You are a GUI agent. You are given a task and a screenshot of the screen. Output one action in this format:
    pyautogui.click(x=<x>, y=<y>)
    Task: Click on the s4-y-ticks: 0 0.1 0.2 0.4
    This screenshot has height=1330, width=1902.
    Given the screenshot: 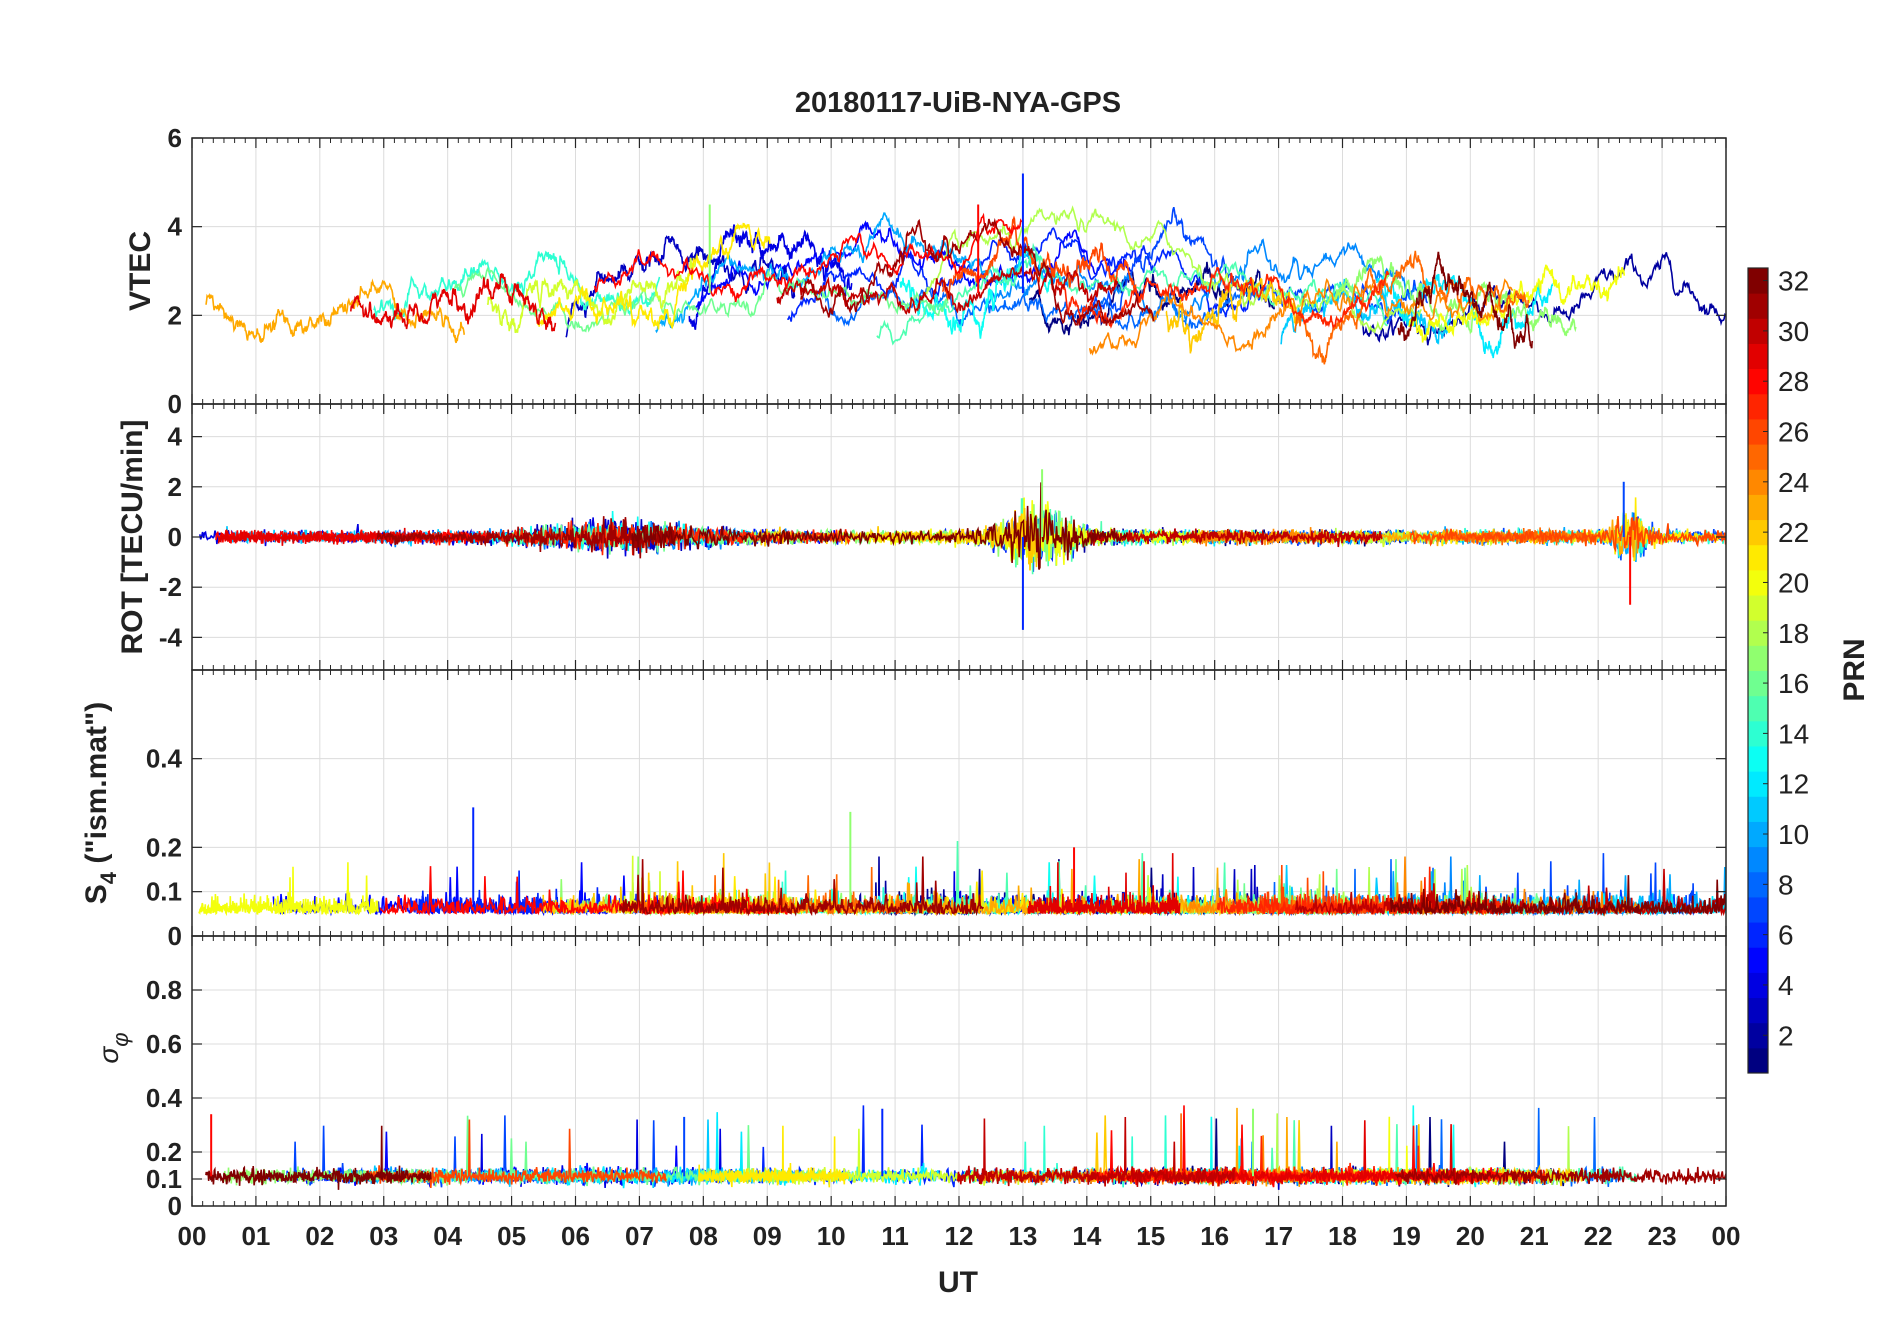 What is the action you would take?
    pyautogui.click(x=936, y=847)
    